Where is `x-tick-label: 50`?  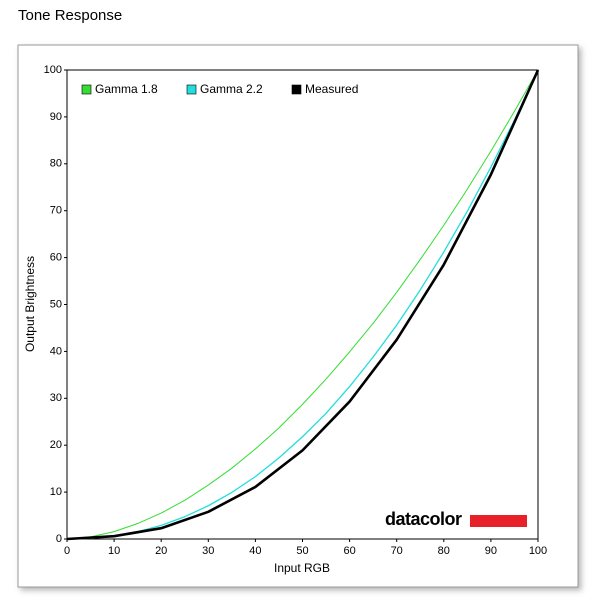
x-tick-label: 50 is located at coordinates (302, 551).